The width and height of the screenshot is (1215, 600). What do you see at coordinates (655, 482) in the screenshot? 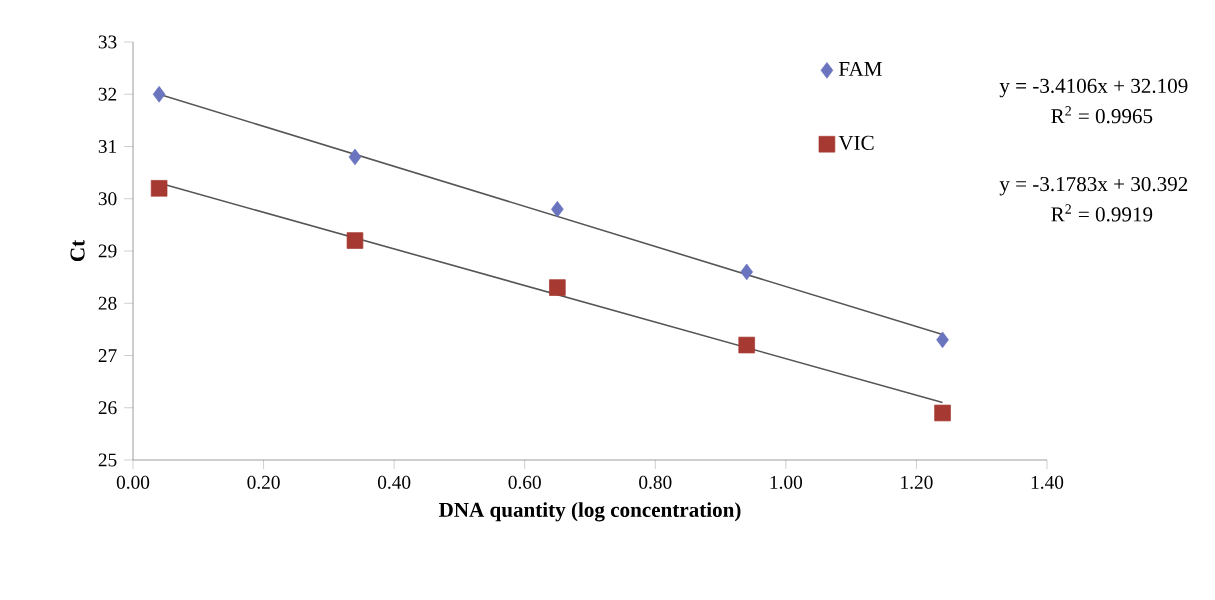
I see `x-tick-label: 0.80` at bounding box center [655, 482].